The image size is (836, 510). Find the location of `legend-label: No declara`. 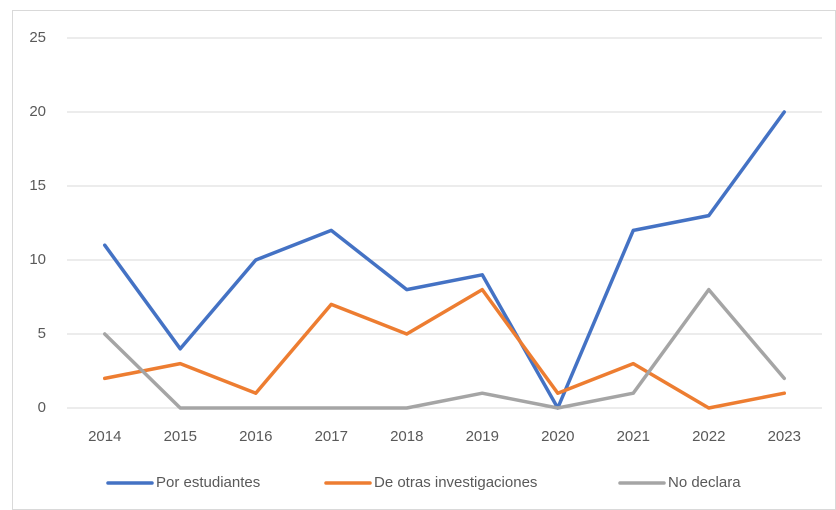

legend-label: No declara is located at coordinates (704, 482).